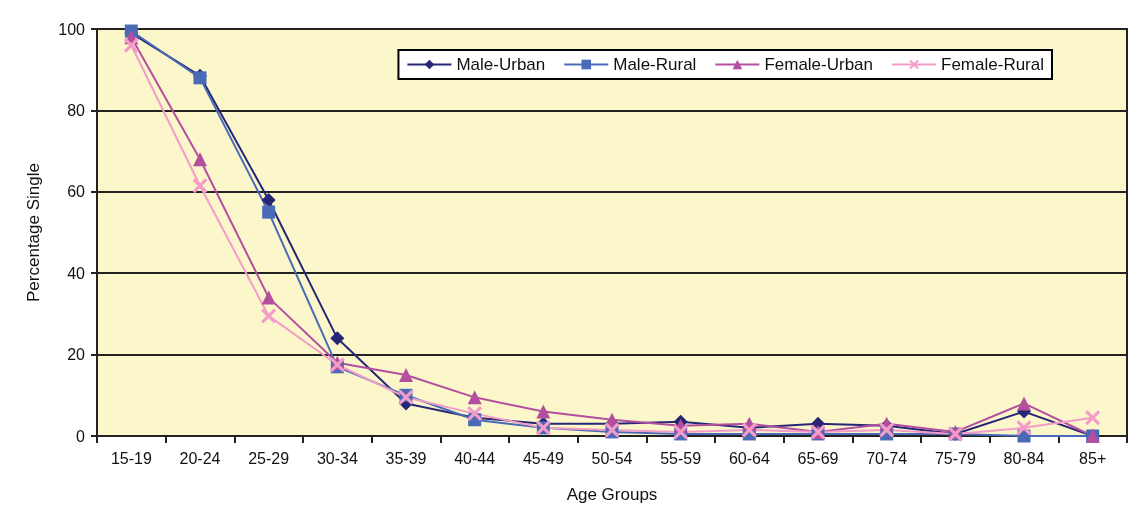  I want to click on x-tick-label: 70-74, so click(887, 458).